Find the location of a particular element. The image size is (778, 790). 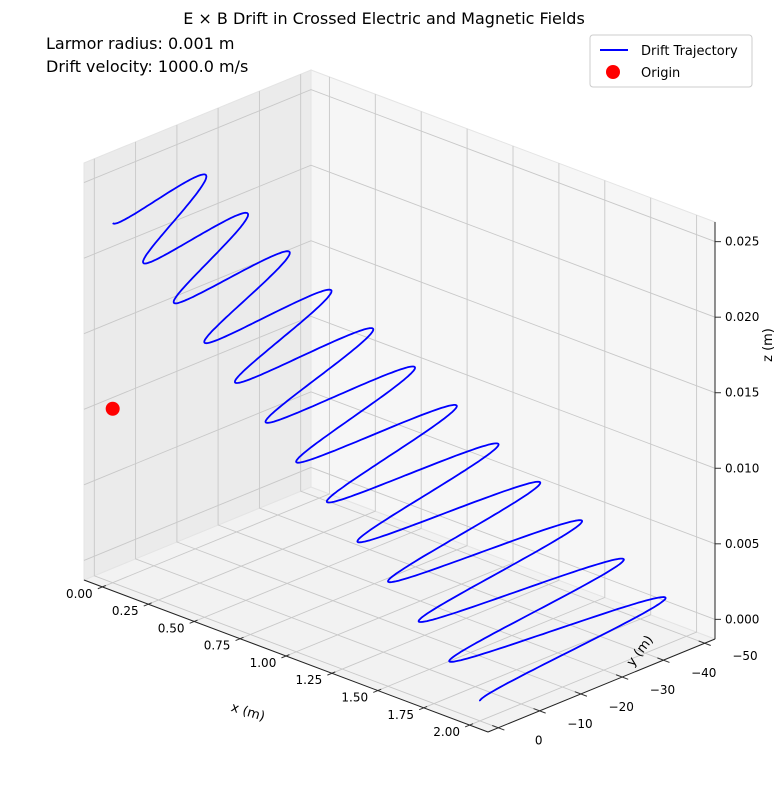

z-tick-label: 0.025 is located at coordinates (742, 242).